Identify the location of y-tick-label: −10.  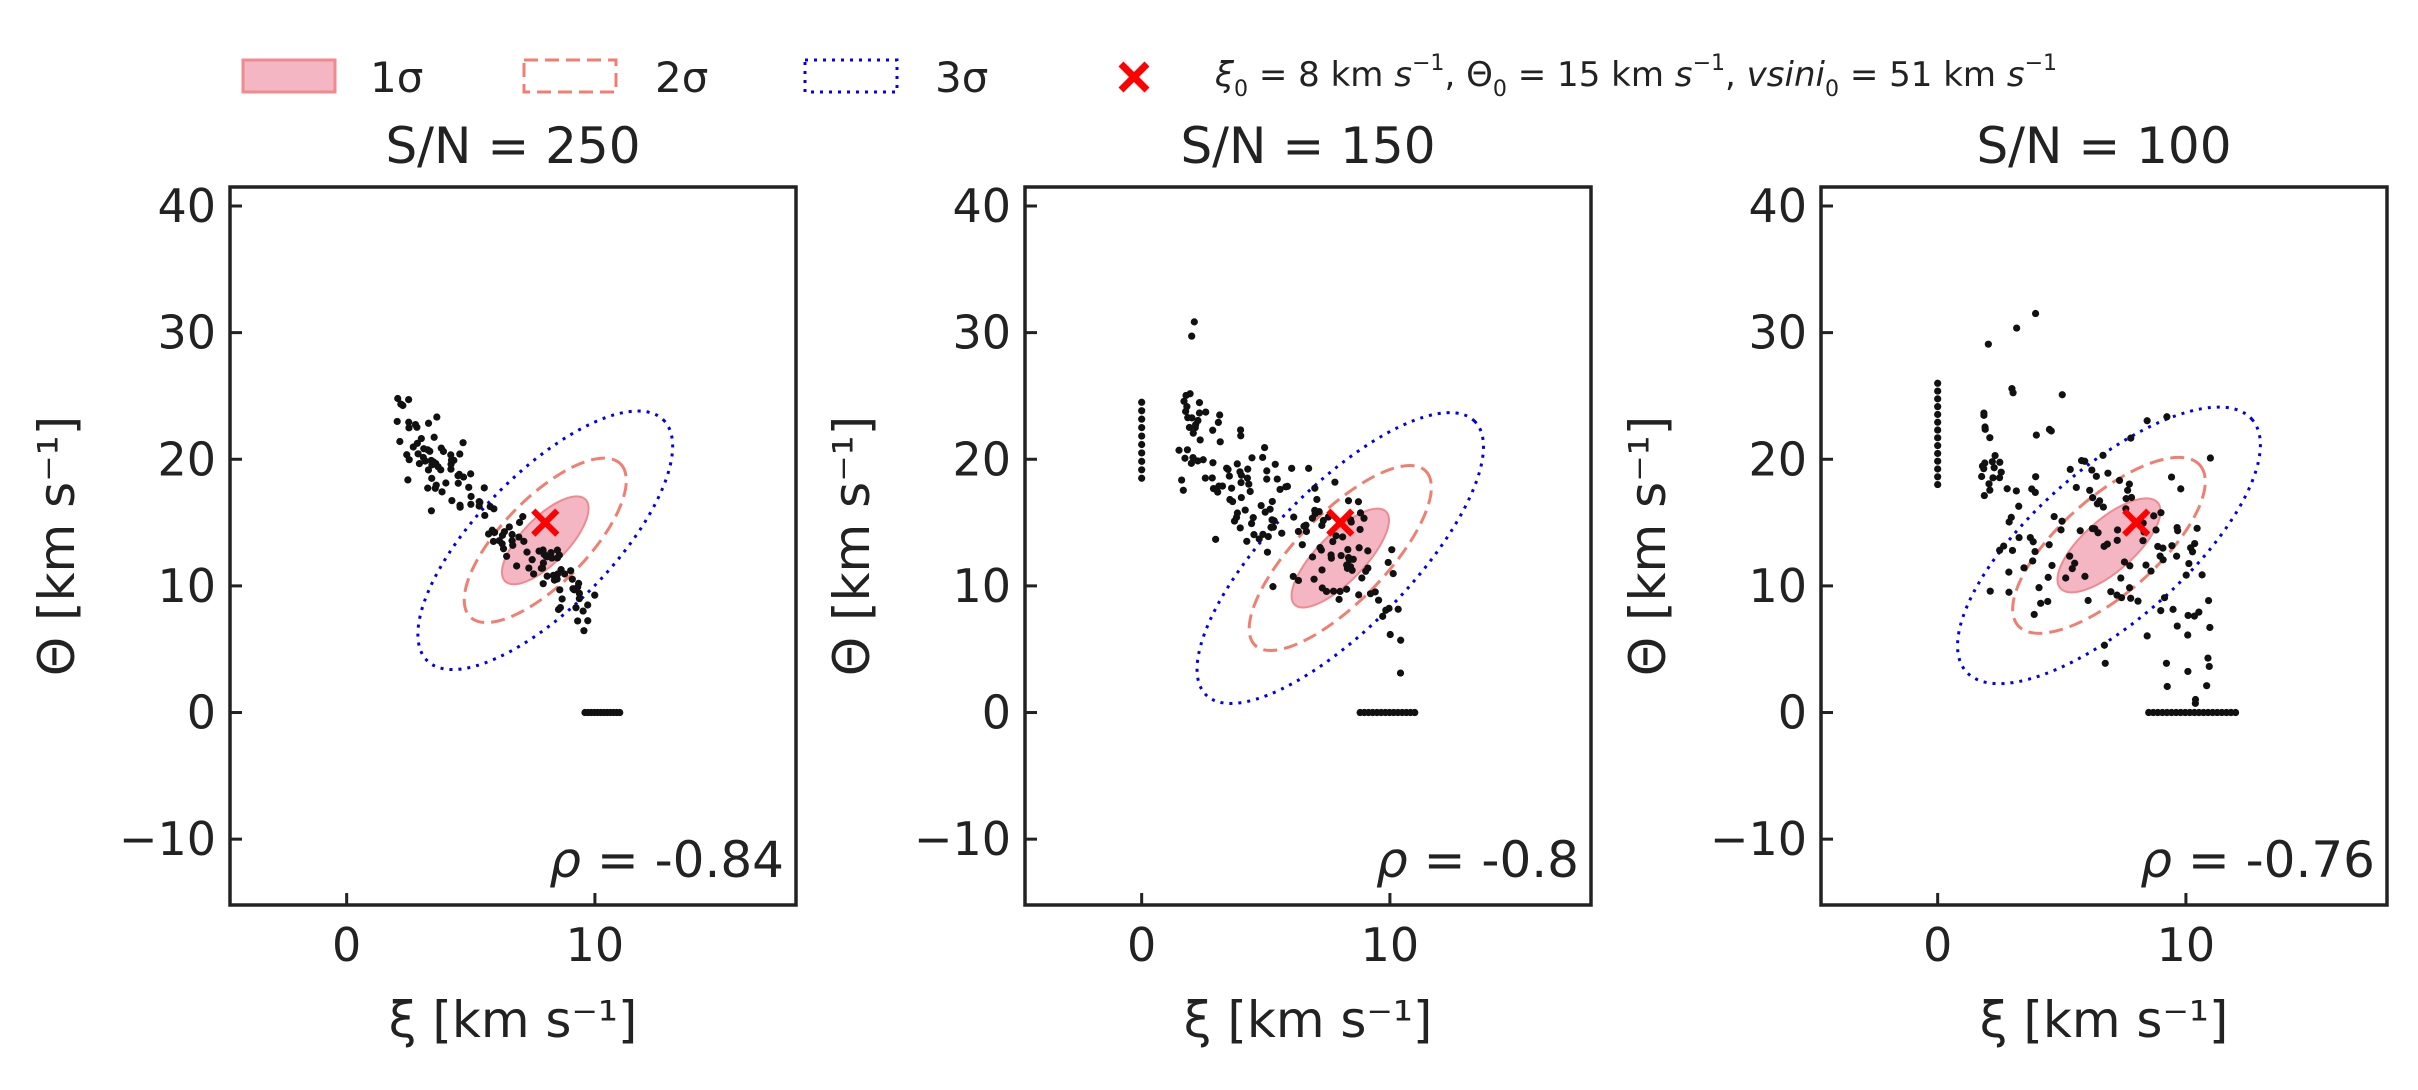
(167, 839).